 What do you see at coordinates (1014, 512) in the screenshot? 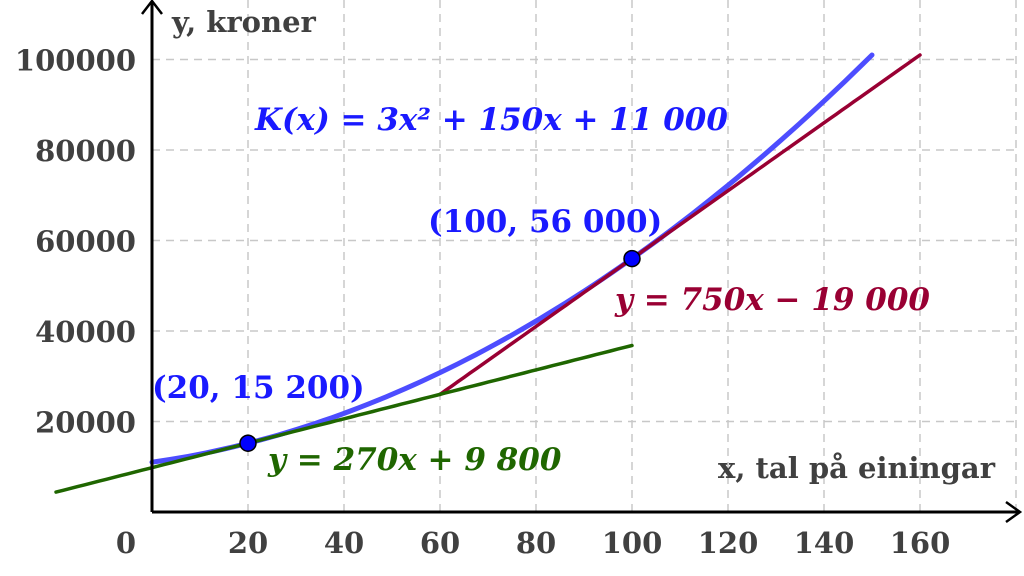
I see `x-axis-arrow-icon` at bounding box center [1014, 512].